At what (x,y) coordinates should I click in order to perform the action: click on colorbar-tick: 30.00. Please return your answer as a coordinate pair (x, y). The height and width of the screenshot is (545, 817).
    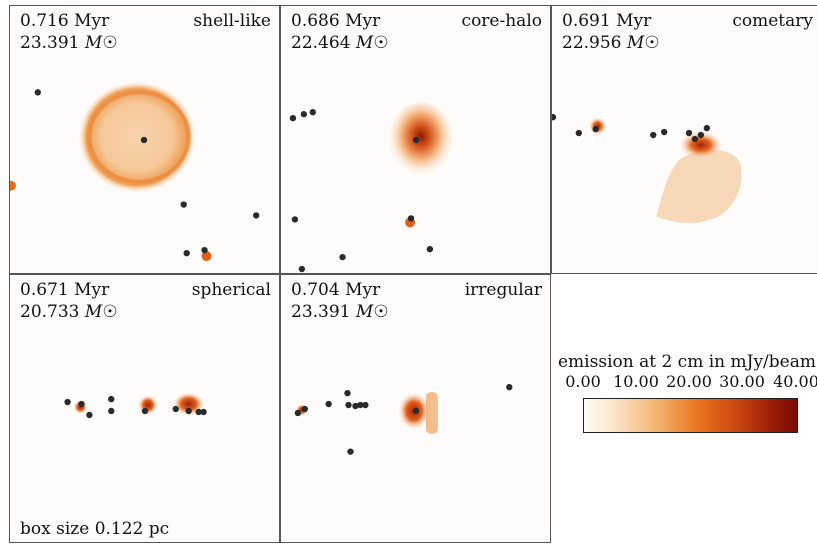
    Looking at the image, I should click on (742, 381).